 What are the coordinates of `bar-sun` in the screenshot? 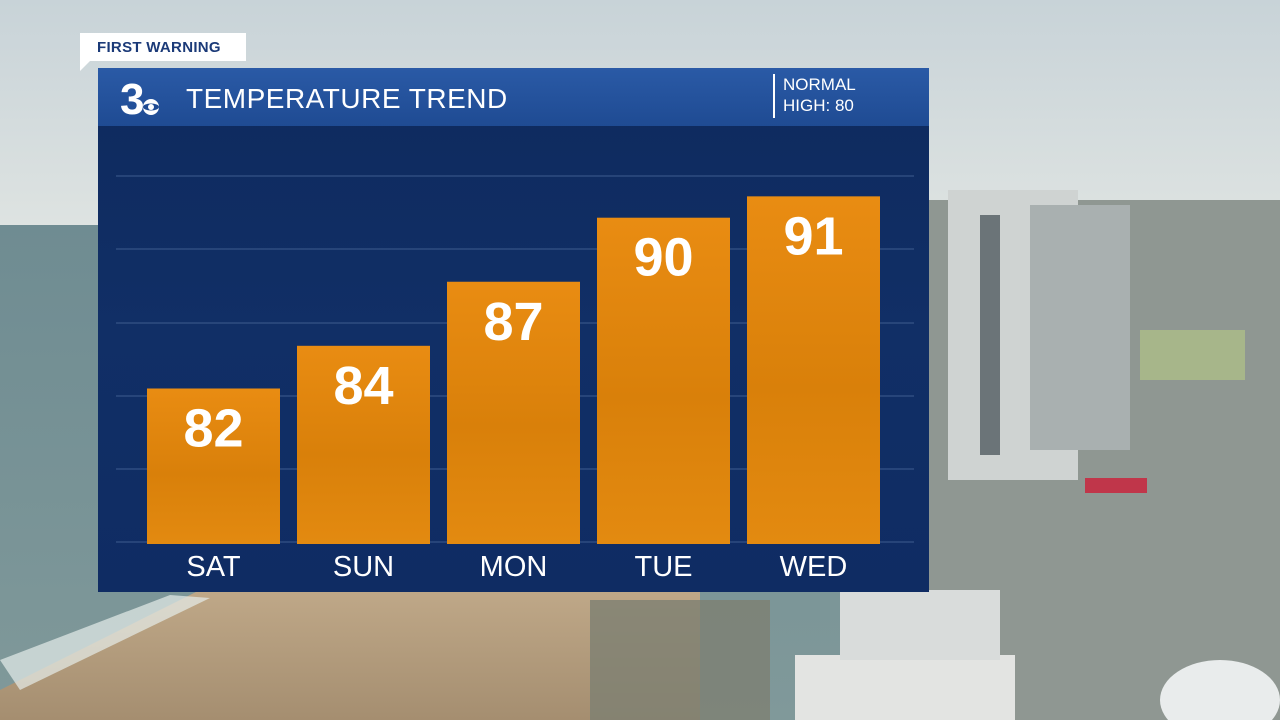 It's located at (363, 444).